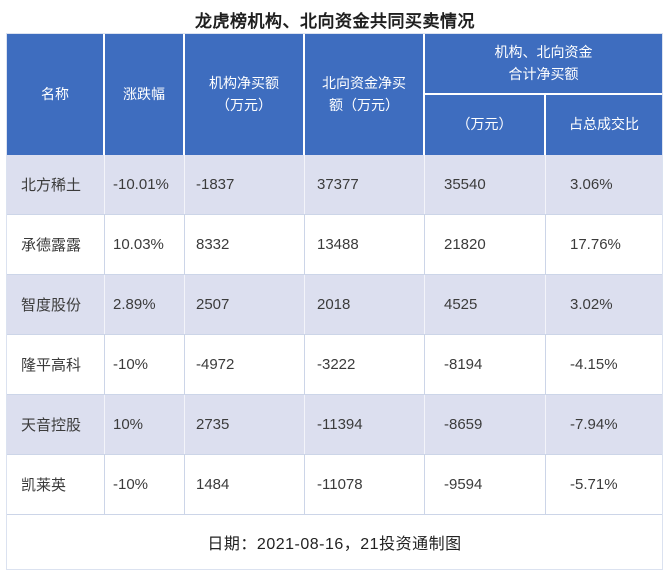 This screenshot has width=670, height=580. Describe the element at coordinates (485, 364) in the screenshot. I see `total-net-cell: -8194` at that location.